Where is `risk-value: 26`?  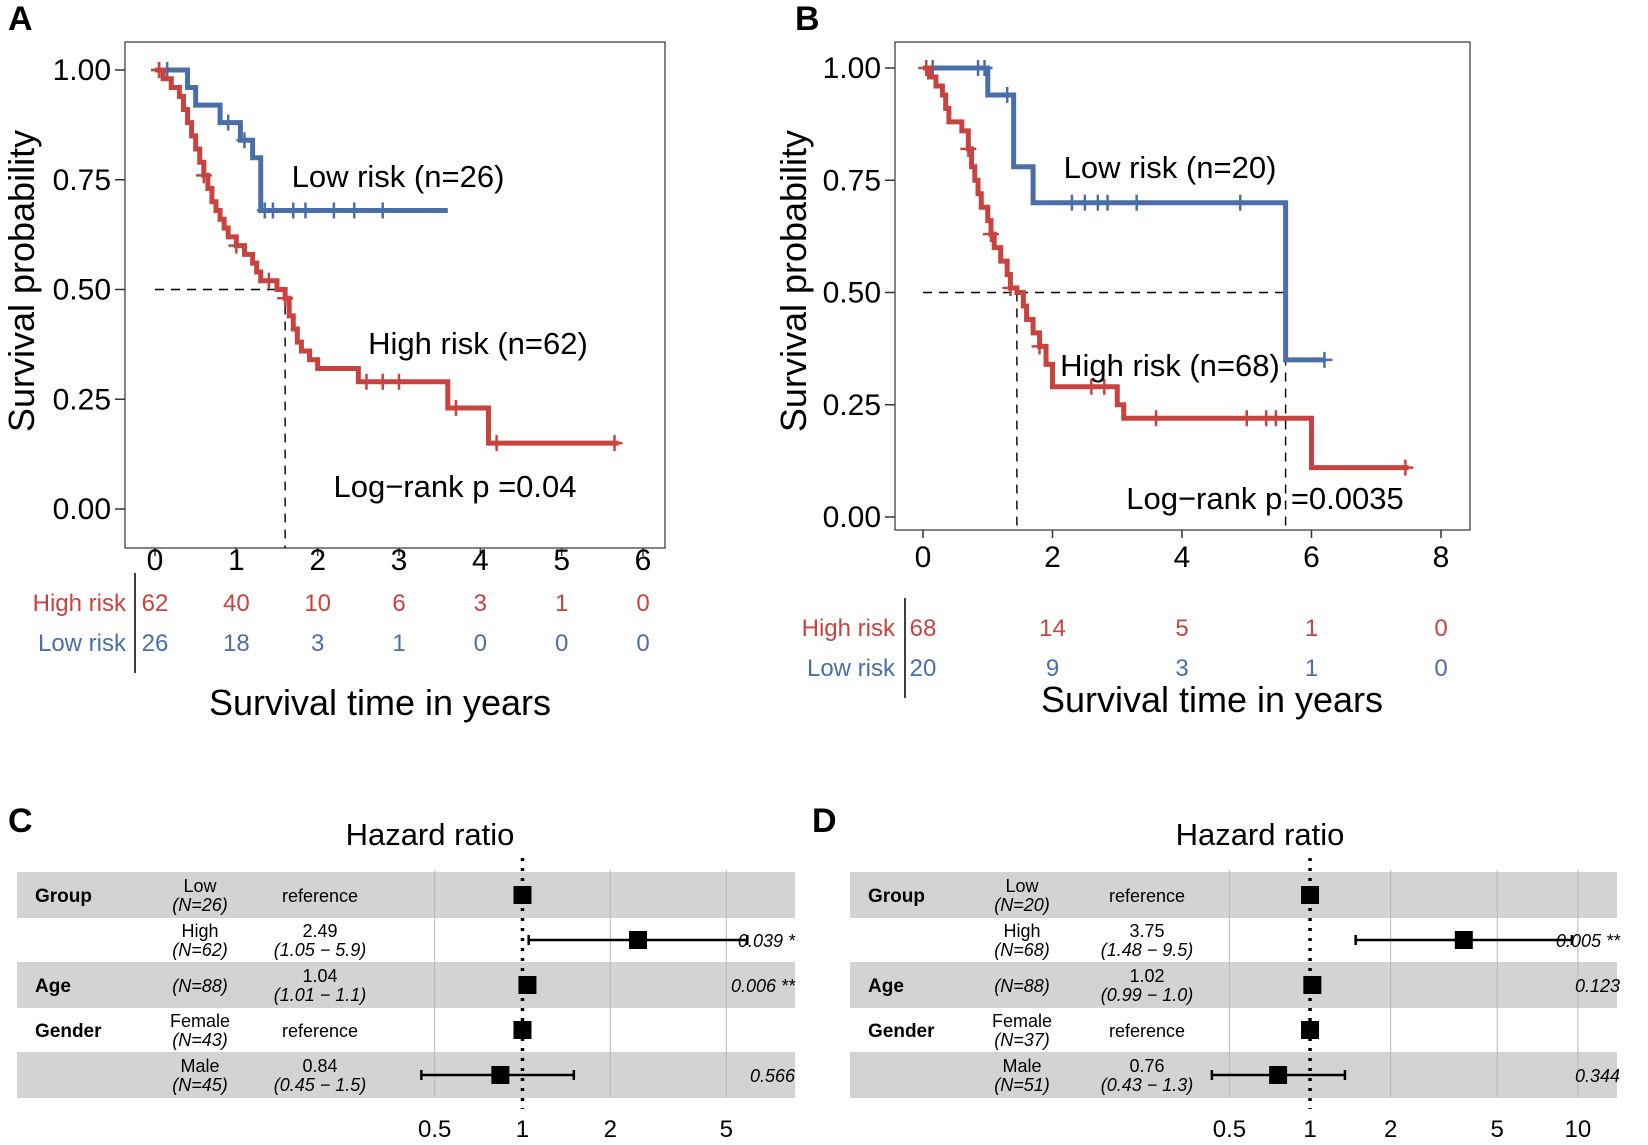 risk-value: 26 is located at coordinates (155, 643).